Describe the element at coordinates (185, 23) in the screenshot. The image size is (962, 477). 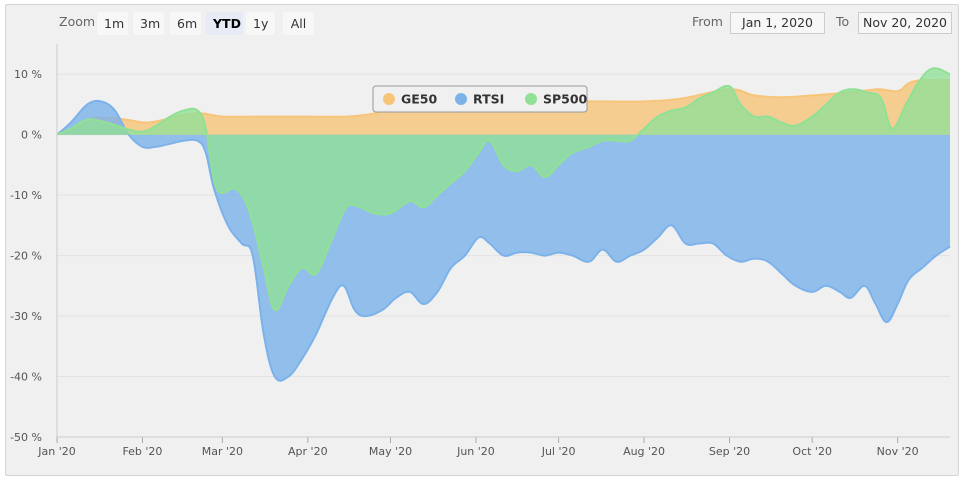
I see `zoom-button-6m: 6m` at that location.